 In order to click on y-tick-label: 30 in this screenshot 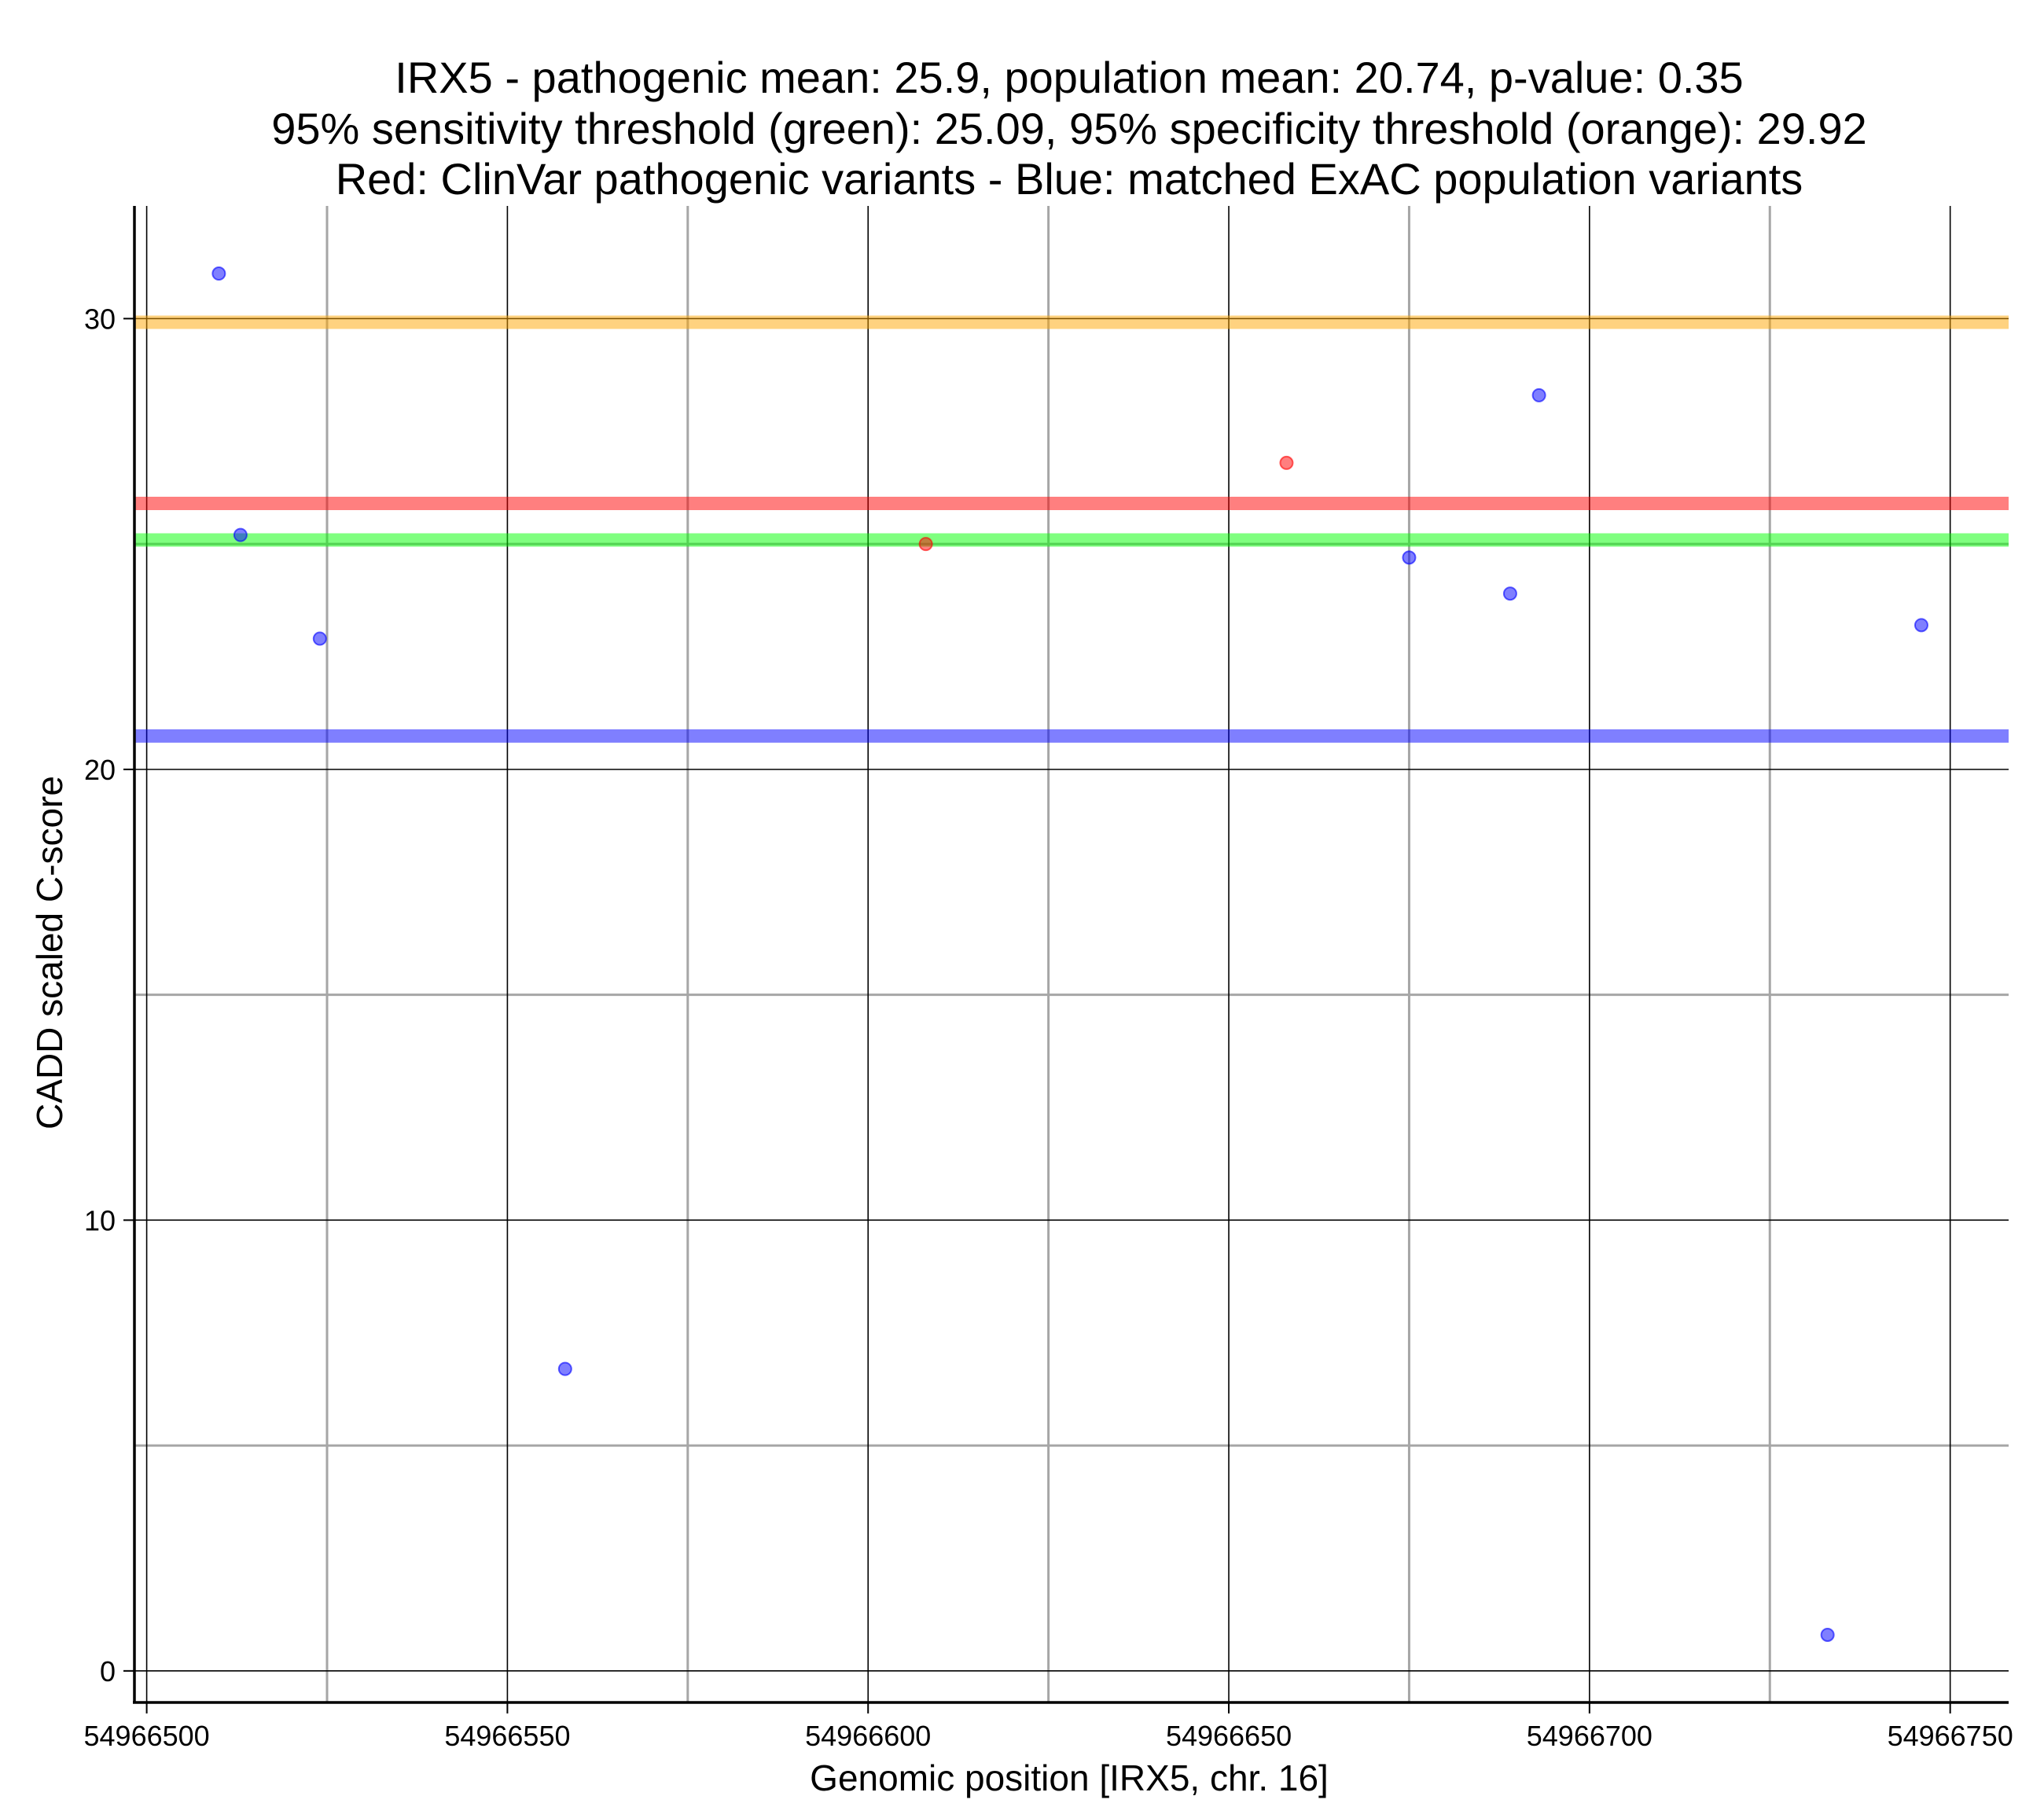, I will do `click(100, 319)`.